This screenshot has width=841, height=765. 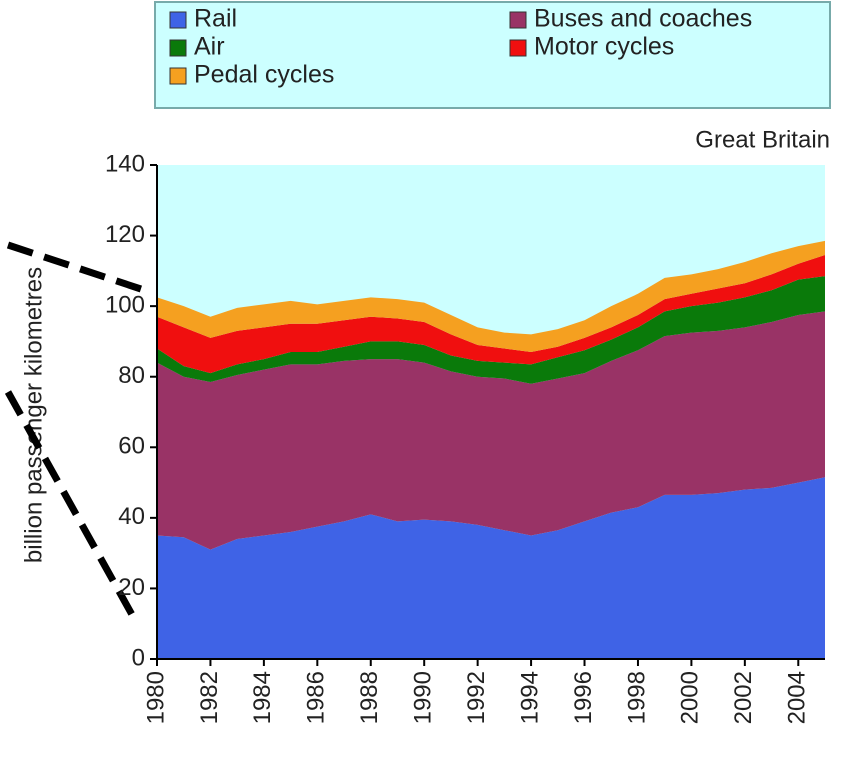 What do you see at coordinates (636, 697) in the screenshot?
I see `x-tick-label: 1998` at bounding box center [636, 697].